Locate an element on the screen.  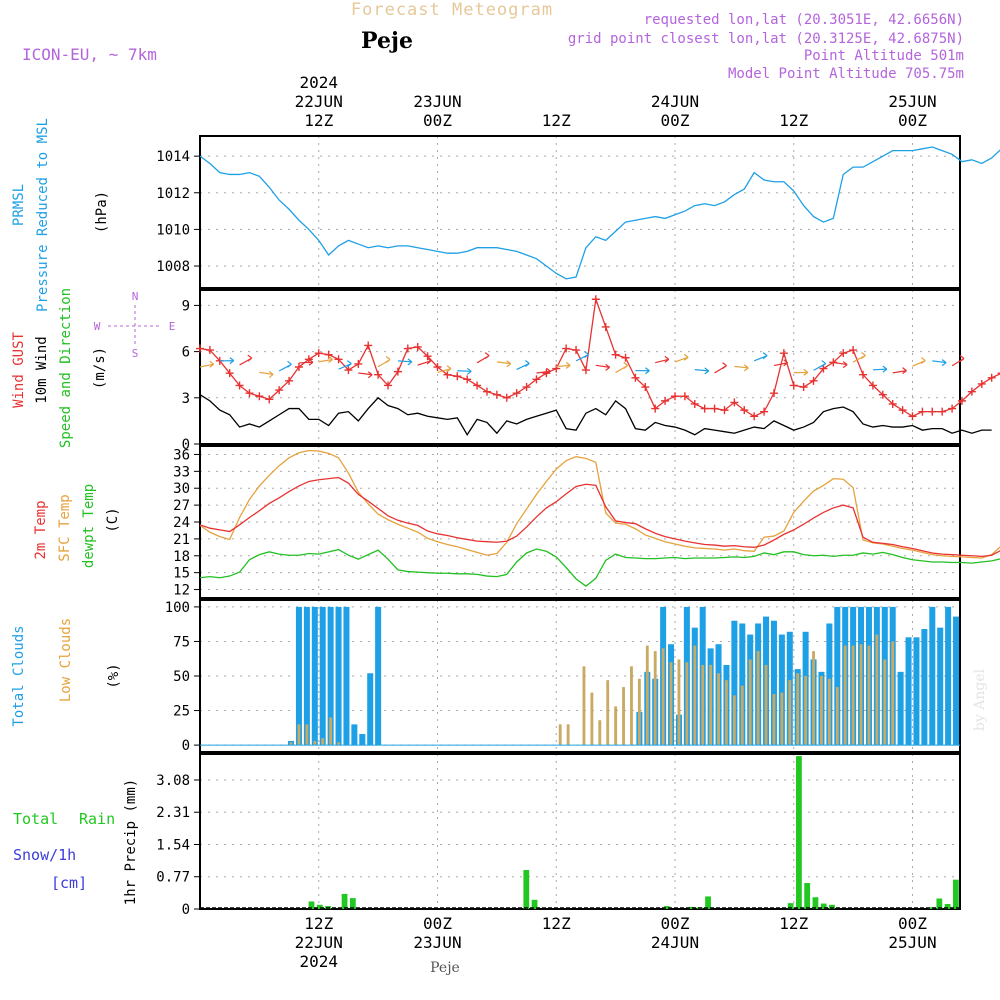
wind-dir-label: Speed and Direction is located at coordinates (66, 368).